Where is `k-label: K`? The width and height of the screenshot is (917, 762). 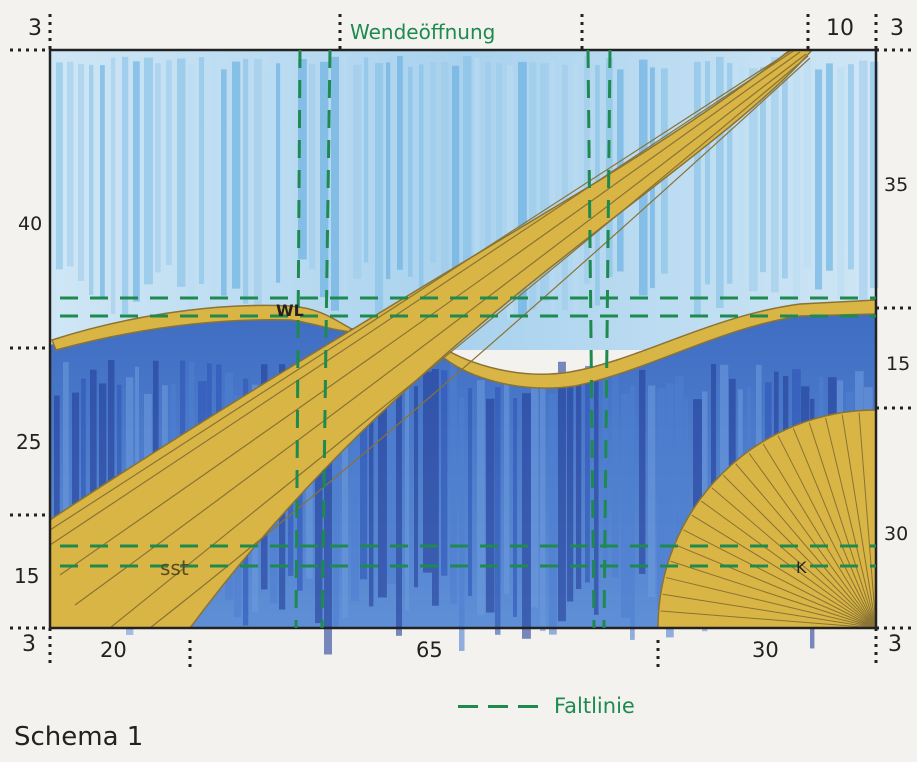
k-label: K is located at coordinates (801, 567).